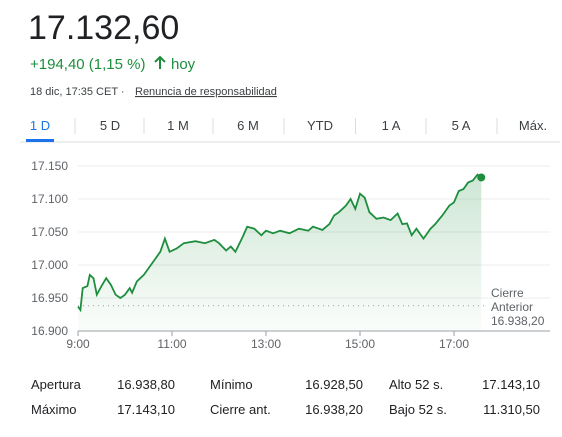 The width and height of the screenshot is (562, 437). What do you see at coordinates (507, 293) in the screenshot?
I see `previous-close-label: Cierre` at bounding box center [507, 293].